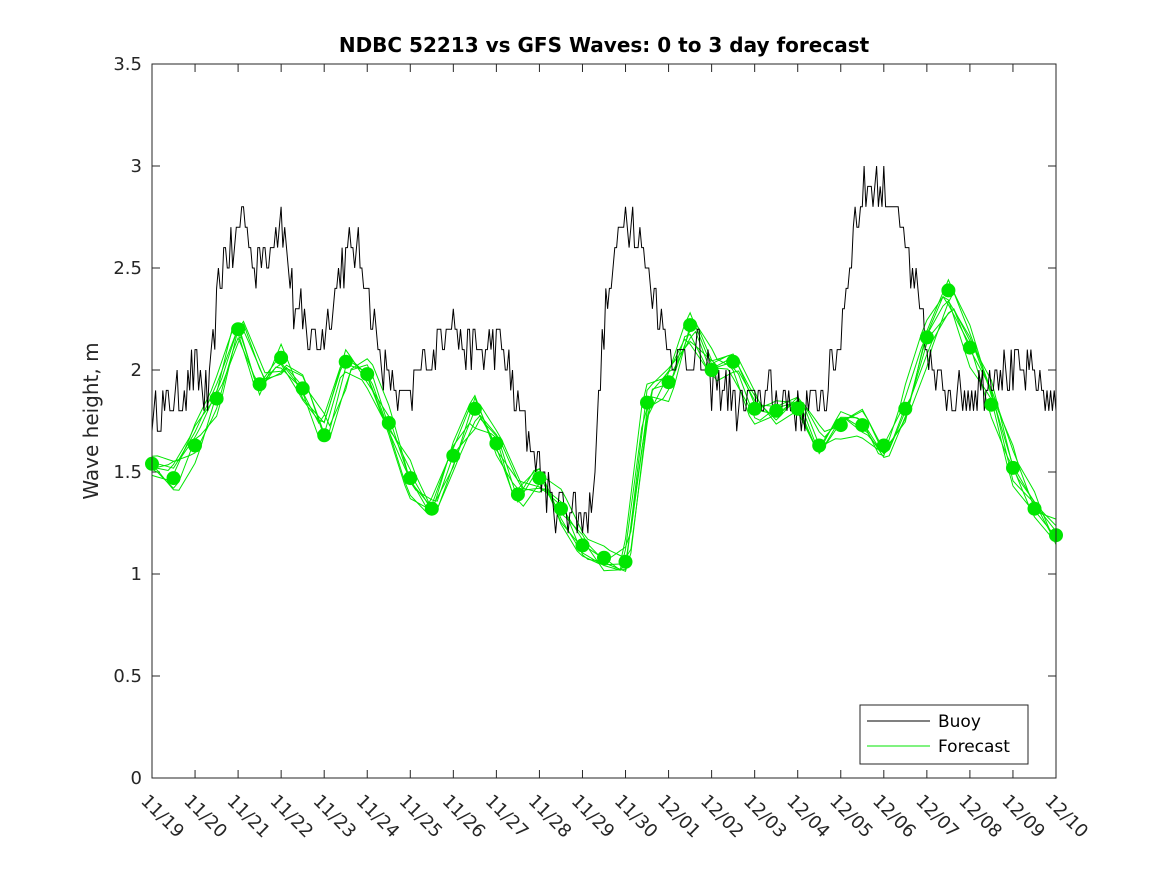  What do you see at coordinates (136, 166) in the screenshot?
I see `y-tick-label: 3` at bounding box center [136, 166].